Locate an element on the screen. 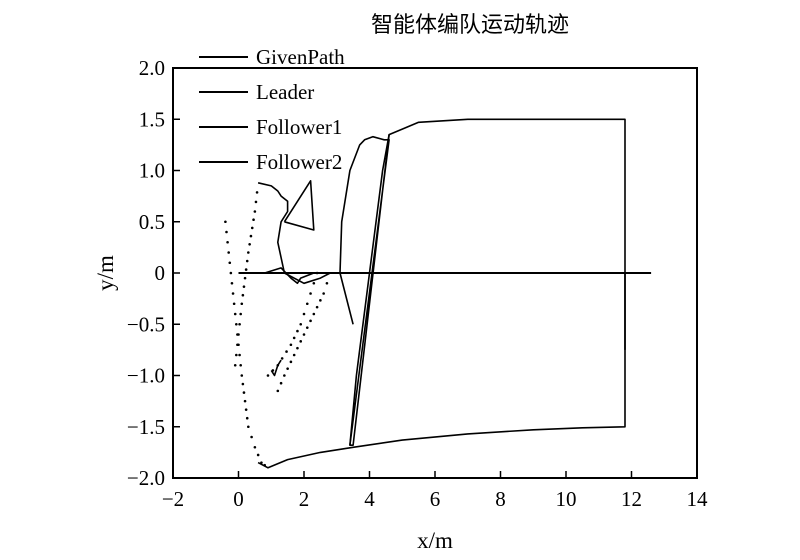 This screenshot has height=560, width=800. y-tick-label: −1.0 is located at coordinates (146, 376).